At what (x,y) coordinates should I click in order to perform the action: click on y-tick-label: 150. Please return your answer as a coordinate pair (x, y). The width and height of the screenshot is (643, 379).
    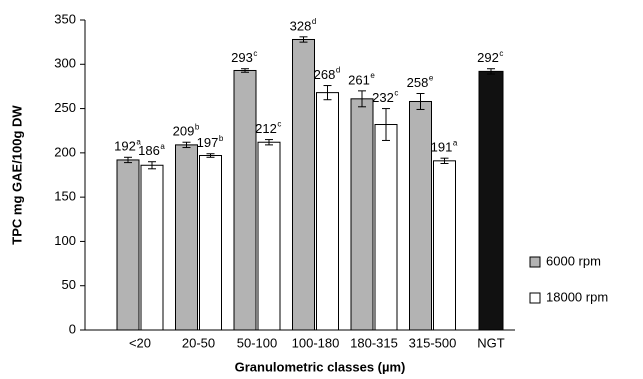
    Looking at the image, I should click on (65, 196).